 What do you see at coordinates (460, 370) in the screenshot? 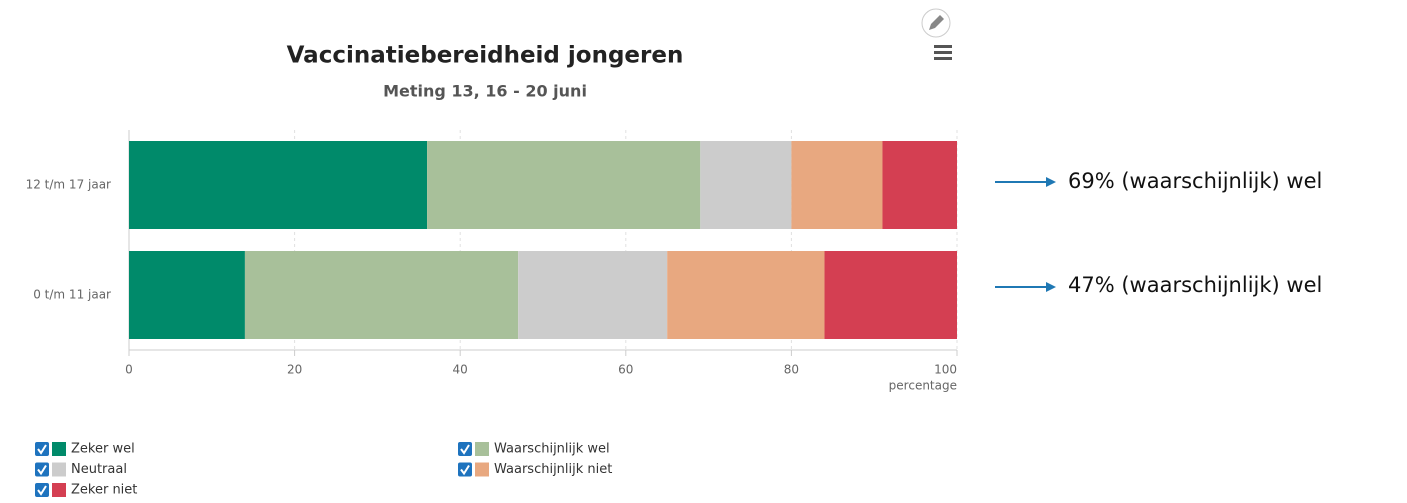
I see `x-tick-label: 40` at bounding box center [460, 370].